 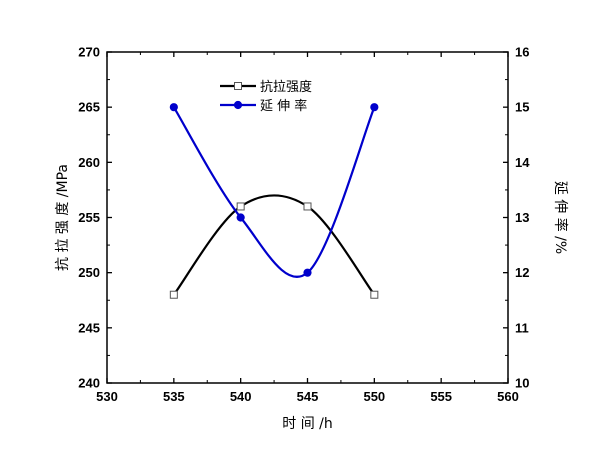 I want to click on y-right-tick-label: 10, so click(x=522, y=383).